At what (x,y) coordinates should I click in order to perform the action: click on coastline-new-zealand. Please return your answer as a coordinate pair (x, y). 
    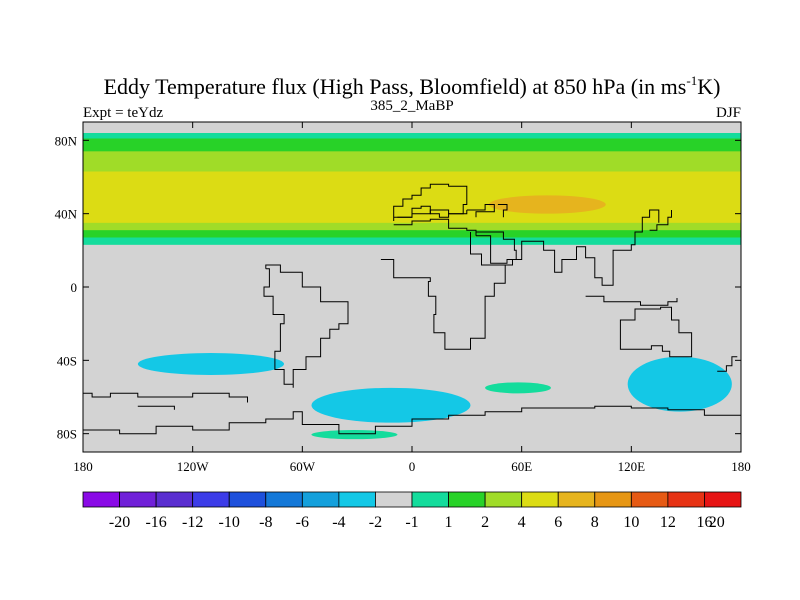
    Looking at the image, I should click on (727, 364).